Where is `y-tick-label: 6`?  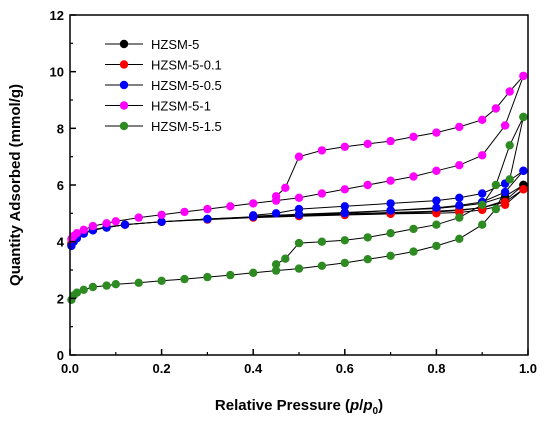 y-tick-label: 6 is located at coordinates (60, 185).